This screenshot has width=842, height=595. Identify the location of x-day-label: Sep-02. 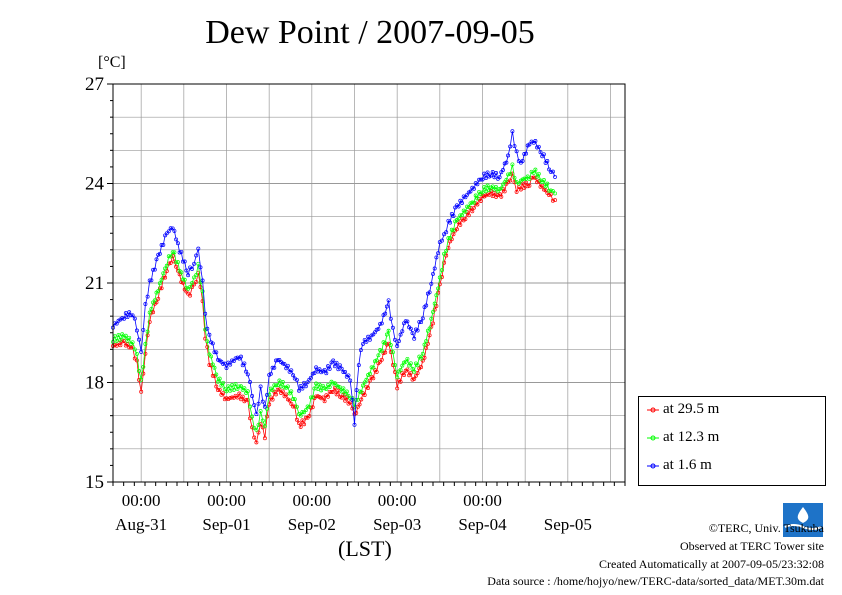
(312, 524).